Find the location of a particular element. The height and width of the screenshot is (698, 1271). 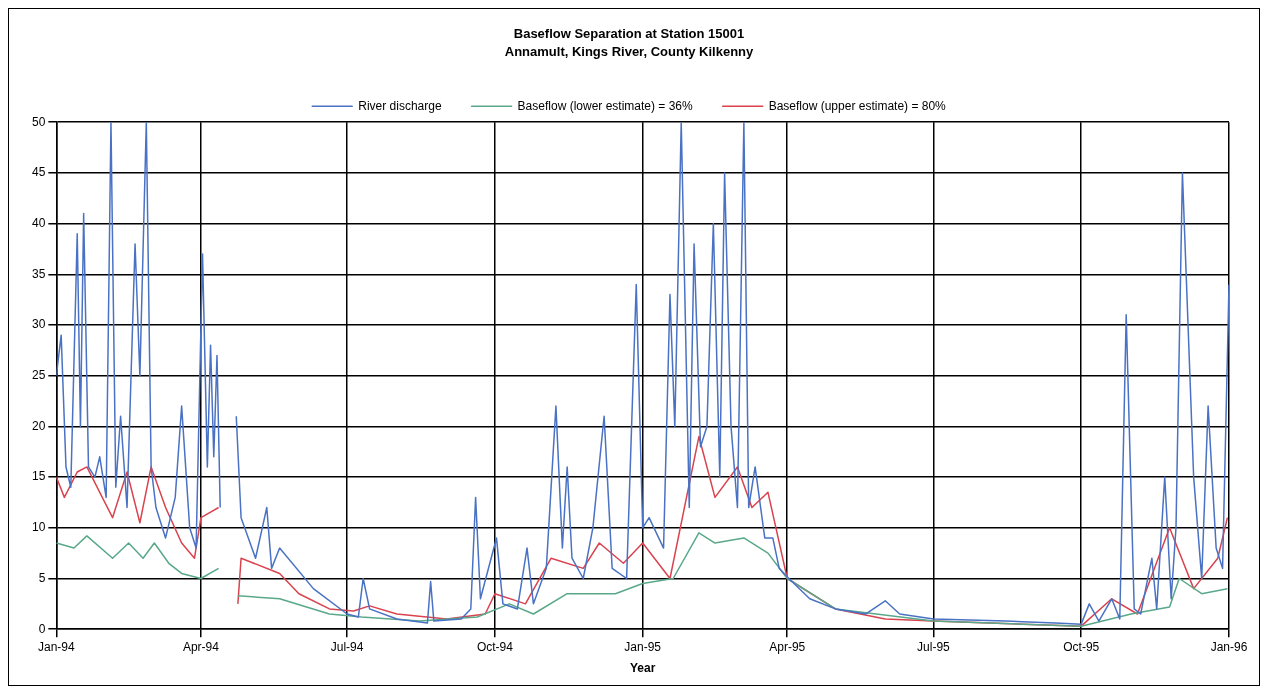

x-tick-label: Oct-94 is located at coordinates (495, 646).